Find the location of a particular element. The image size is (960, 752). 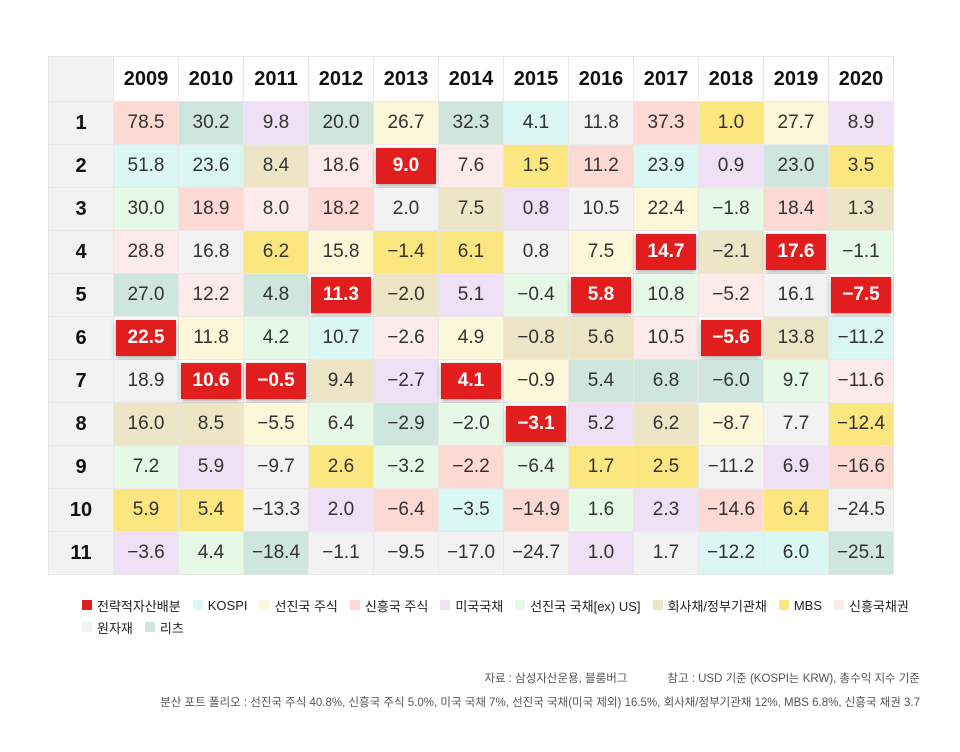

return-cell: −24.7 is located at coordinates (536, 553).